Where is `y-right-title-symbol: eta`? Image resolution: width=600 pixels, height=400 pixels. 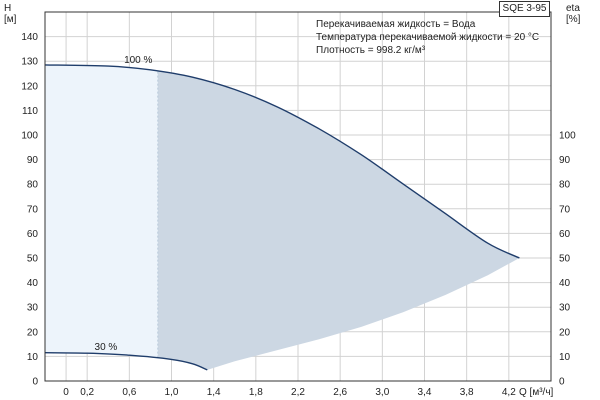 y-right-title-symbol: eta is located at coordinates (573, 8).